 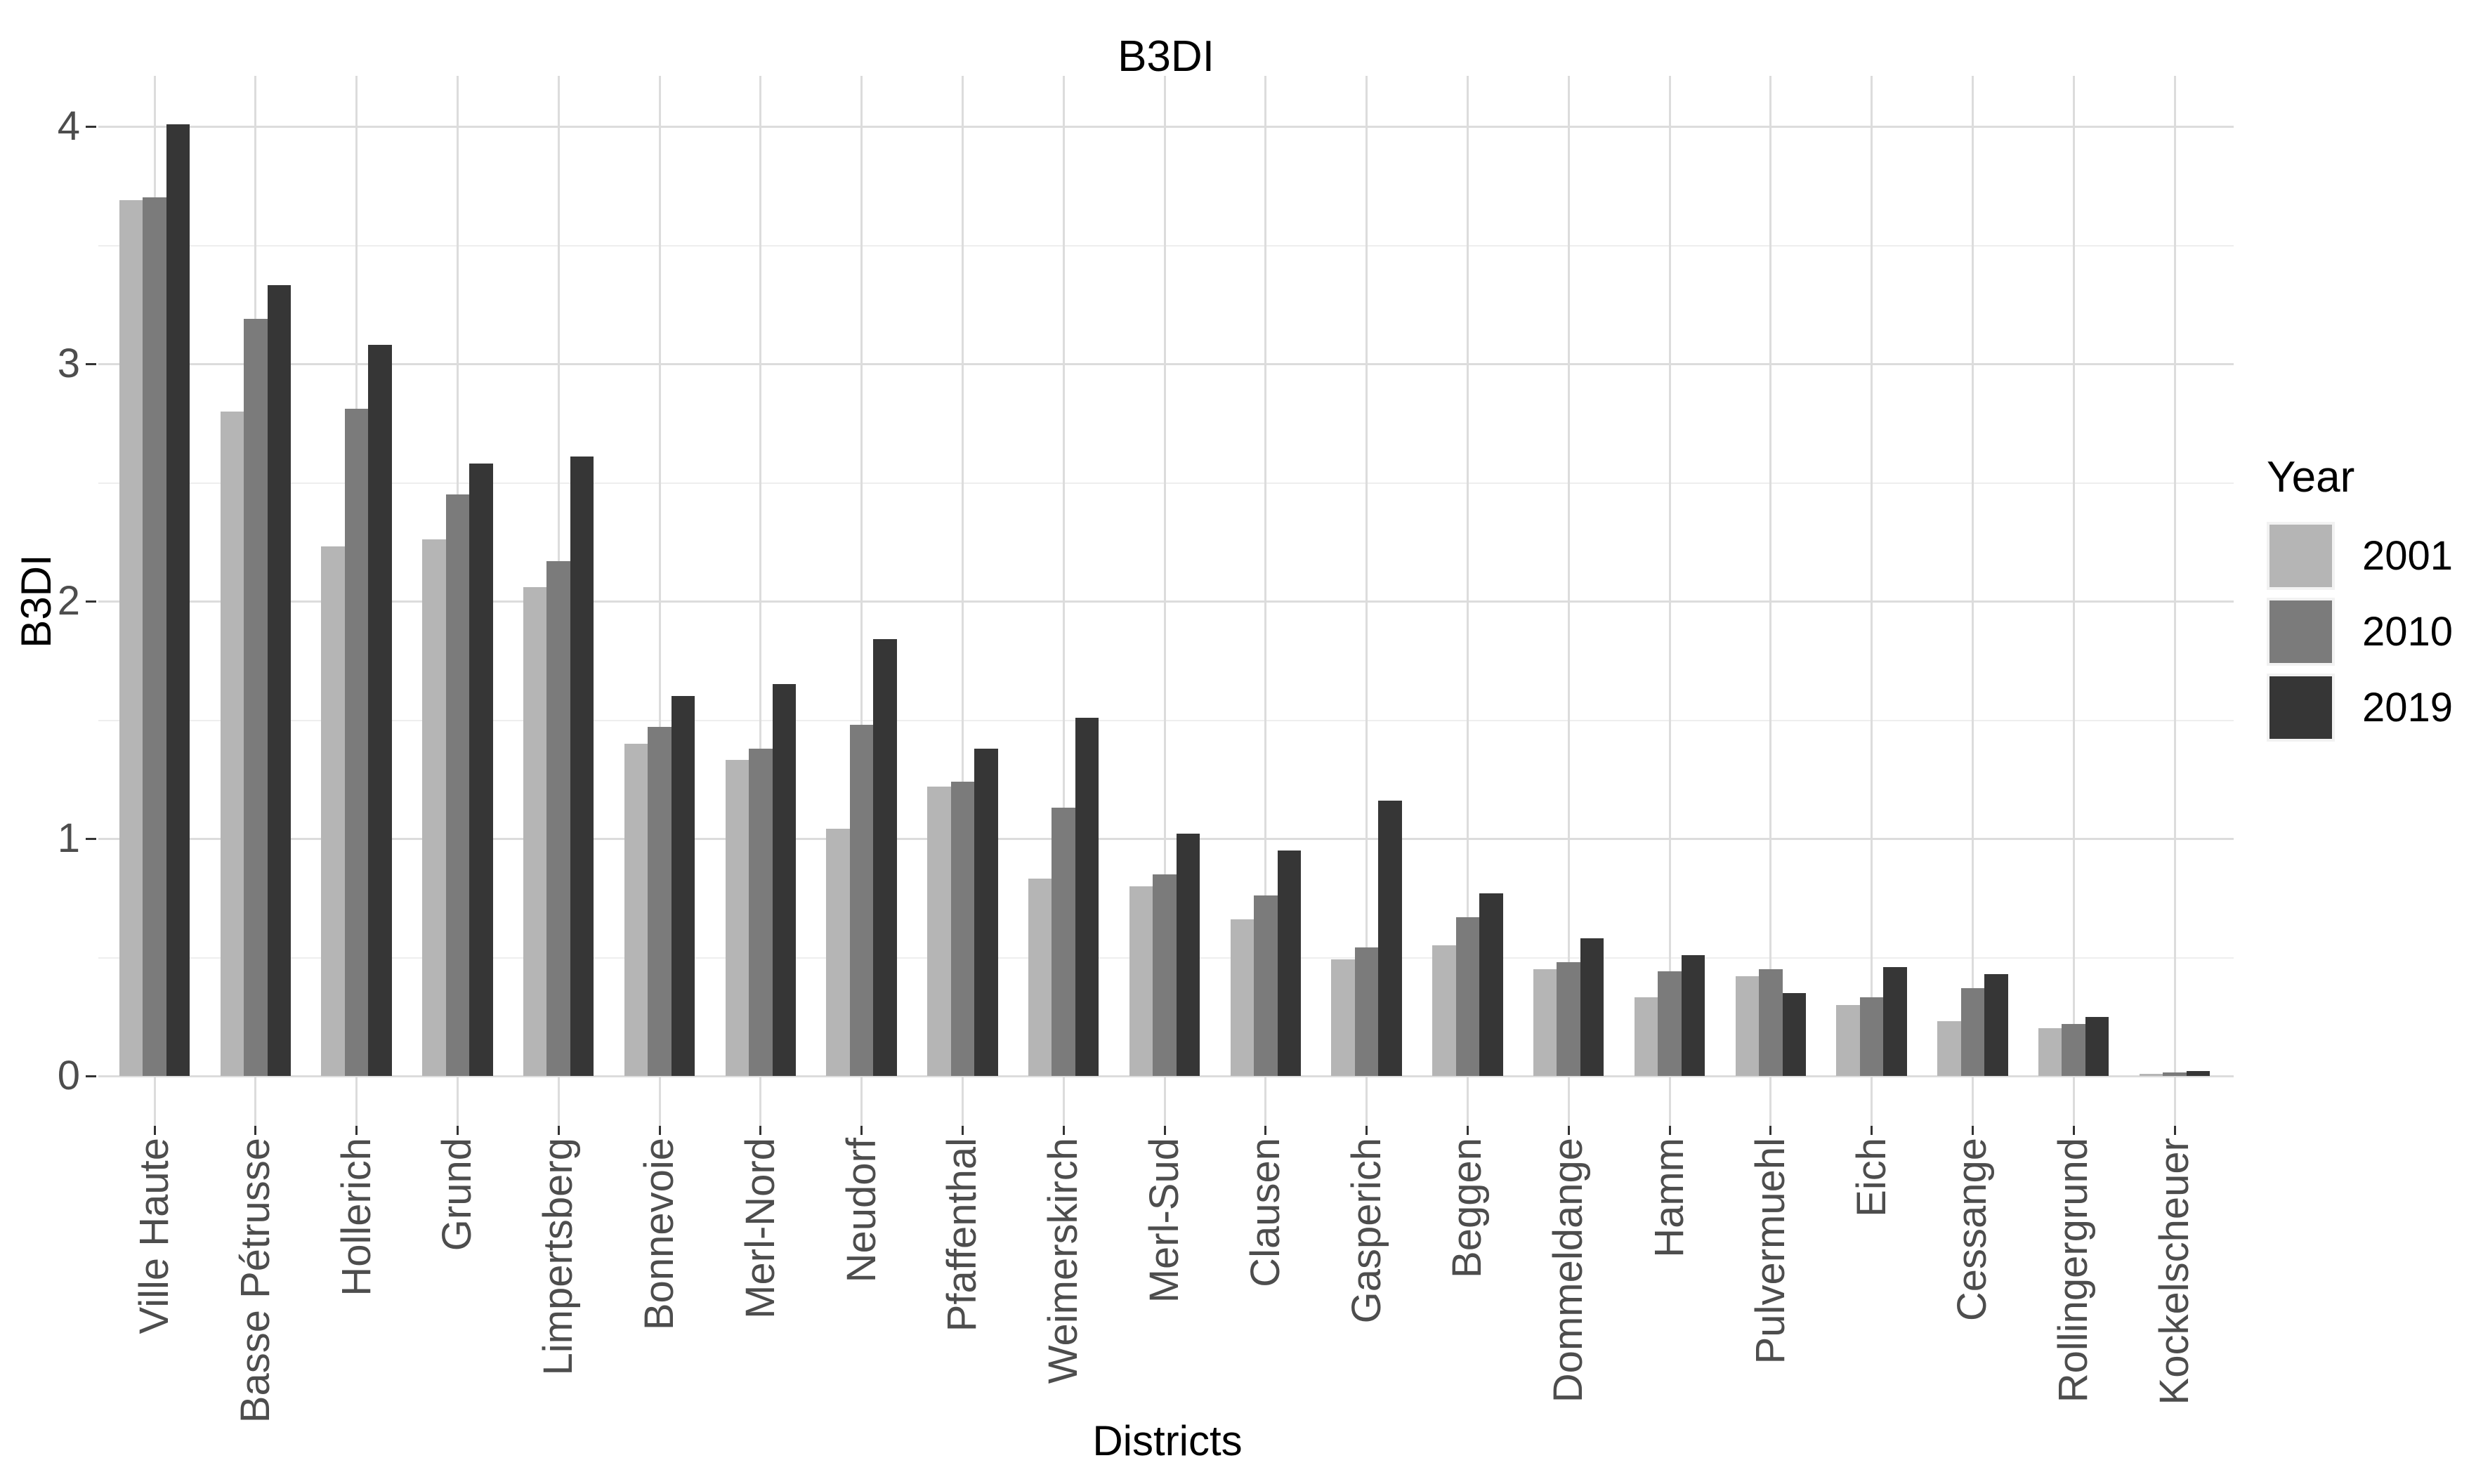 I want to click on bar-2019-dommeldange, so click(x=1592, y=1007).